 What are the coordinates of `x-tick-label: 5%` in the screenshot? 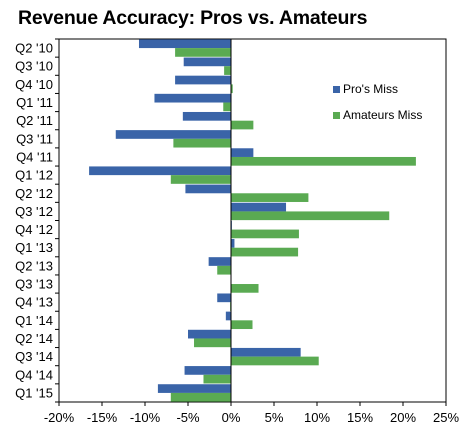 It's located at (274, 417).